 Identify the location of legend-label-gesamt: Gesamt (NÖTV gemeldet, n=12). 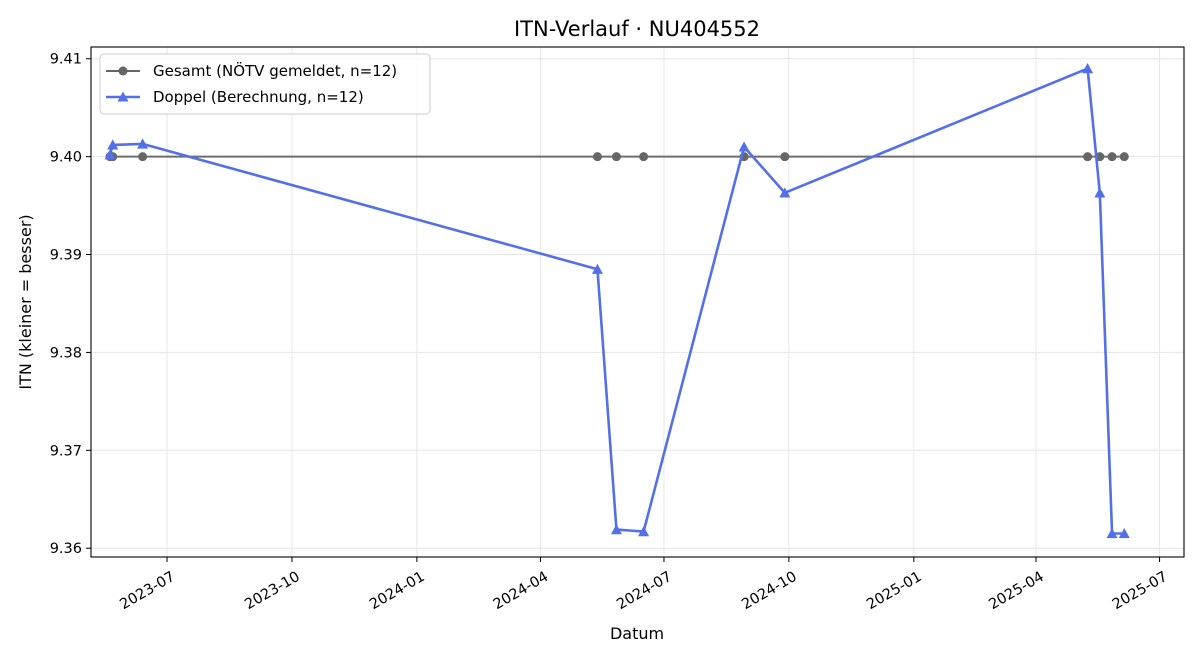
(275, 70).